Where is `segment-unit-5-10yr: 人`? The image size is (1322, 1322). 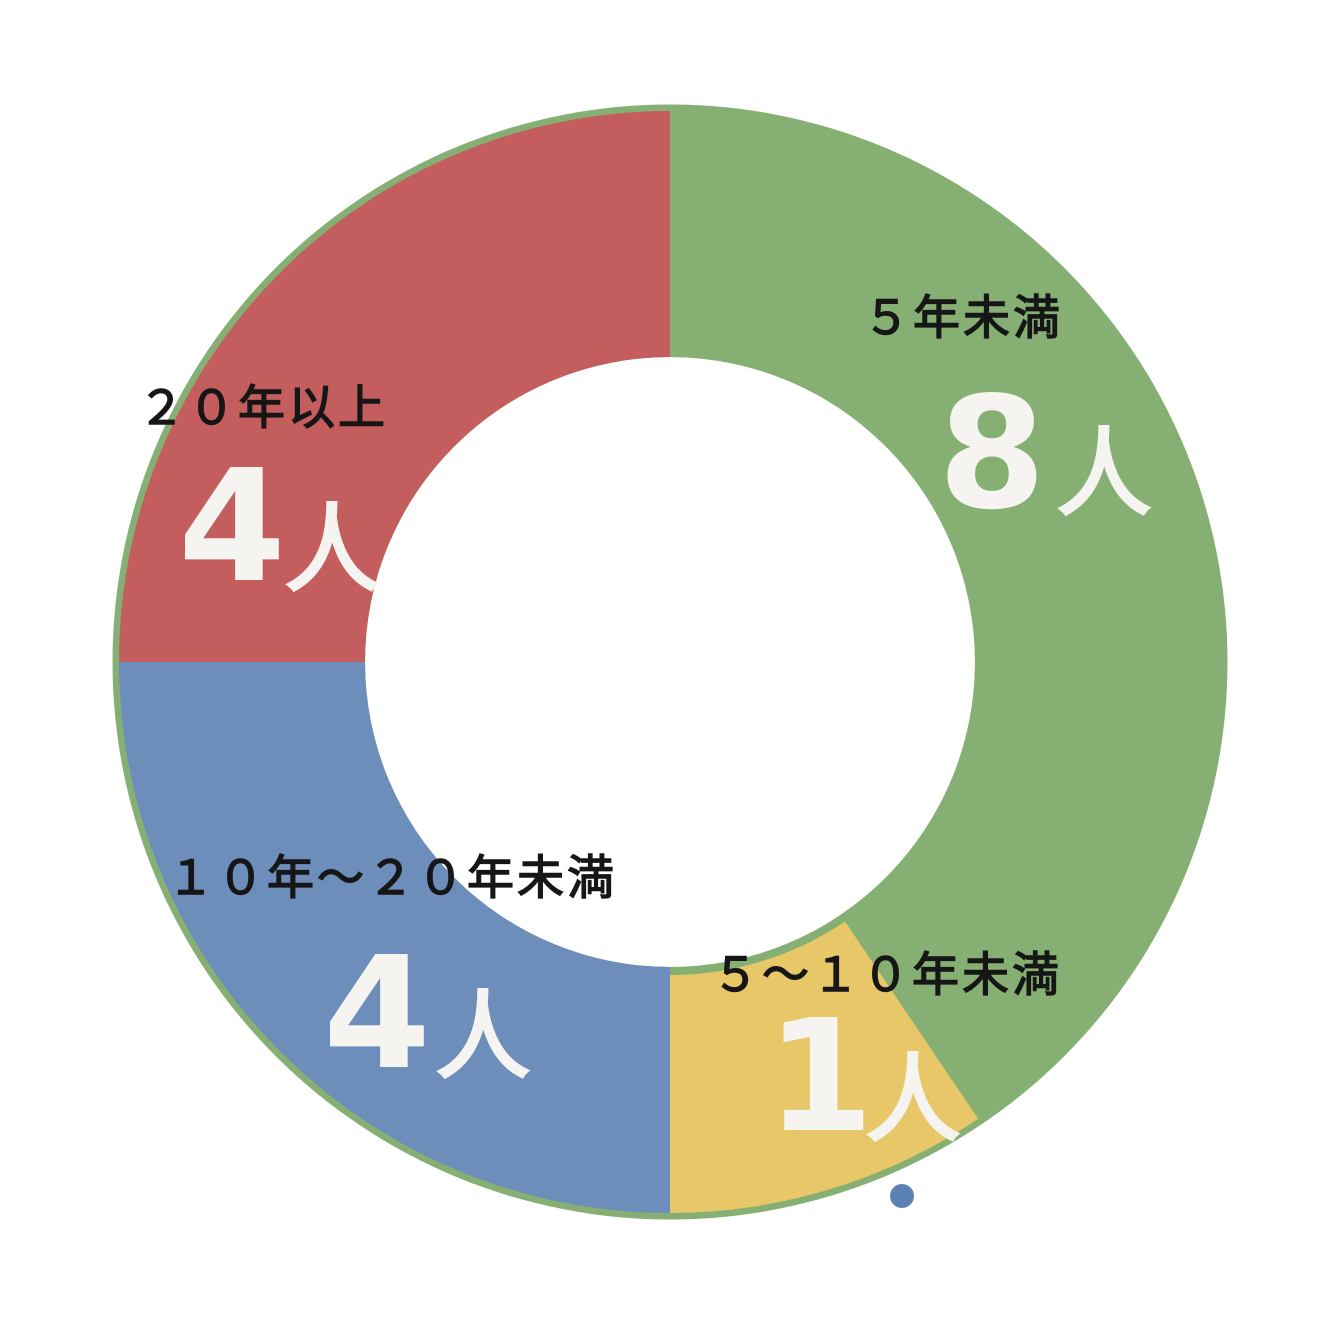 segment-unit-5-10yr: 人 is located at coordinates (913, 1100).